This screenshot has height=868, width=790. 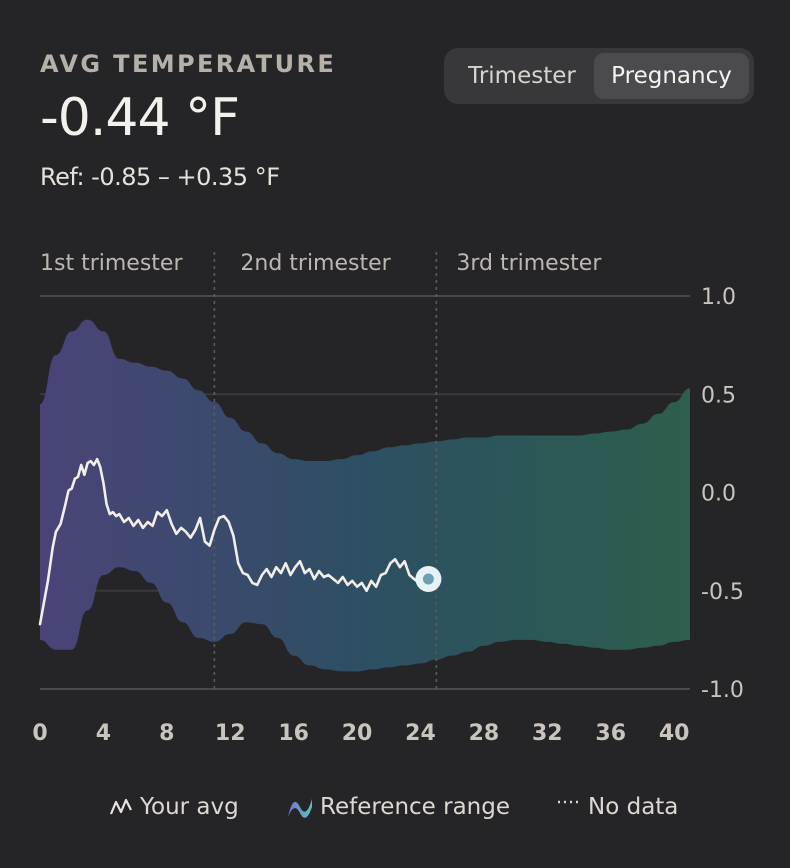 What do you see at coordinates (718, 494) in the screenshot?
I see `y-tick-label: 0.0` at bounding box center [718, 494].